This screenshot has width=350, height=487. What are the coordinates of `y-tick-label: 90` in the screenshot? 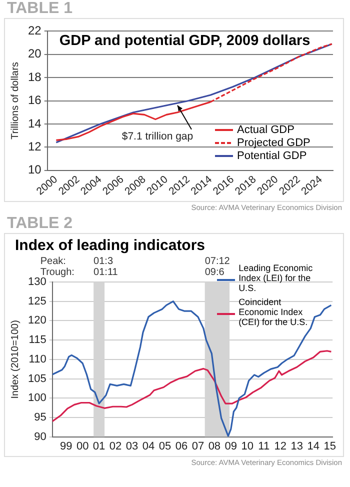 It's located at (40, 436).